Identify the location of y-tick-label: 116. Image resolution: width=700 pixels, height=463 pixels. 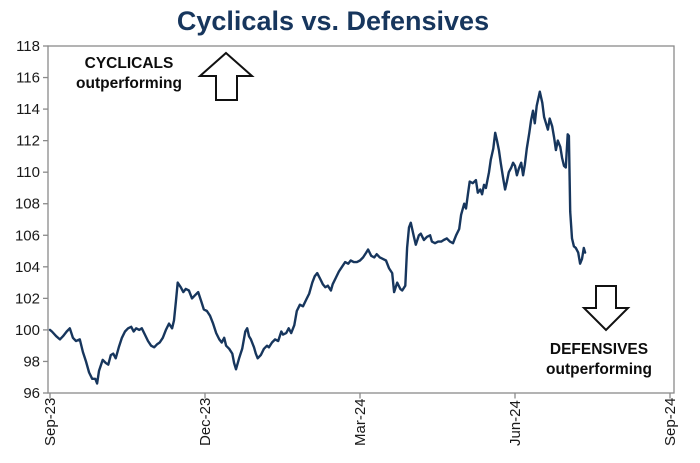
(28, 78).